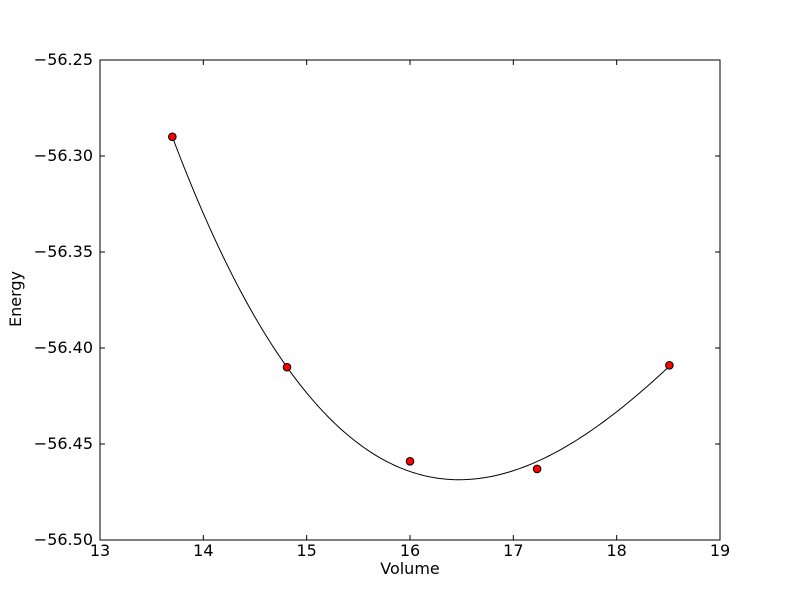 The image size is (800, 600). Describe the element at coordinates (410, 568) in the screenshot. I see `x-axis-label: Volume` at that location.